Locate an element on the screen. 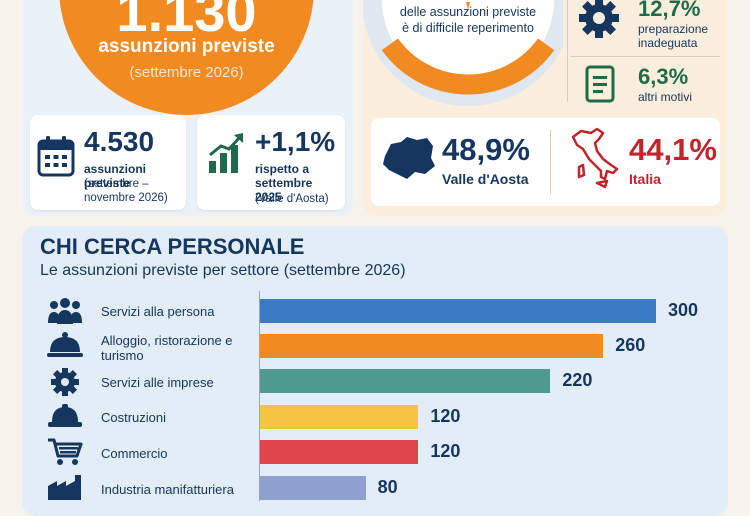 The width and height of the screenshot is (750, 516). value-label: 80 is located at coordinates (387, 487).